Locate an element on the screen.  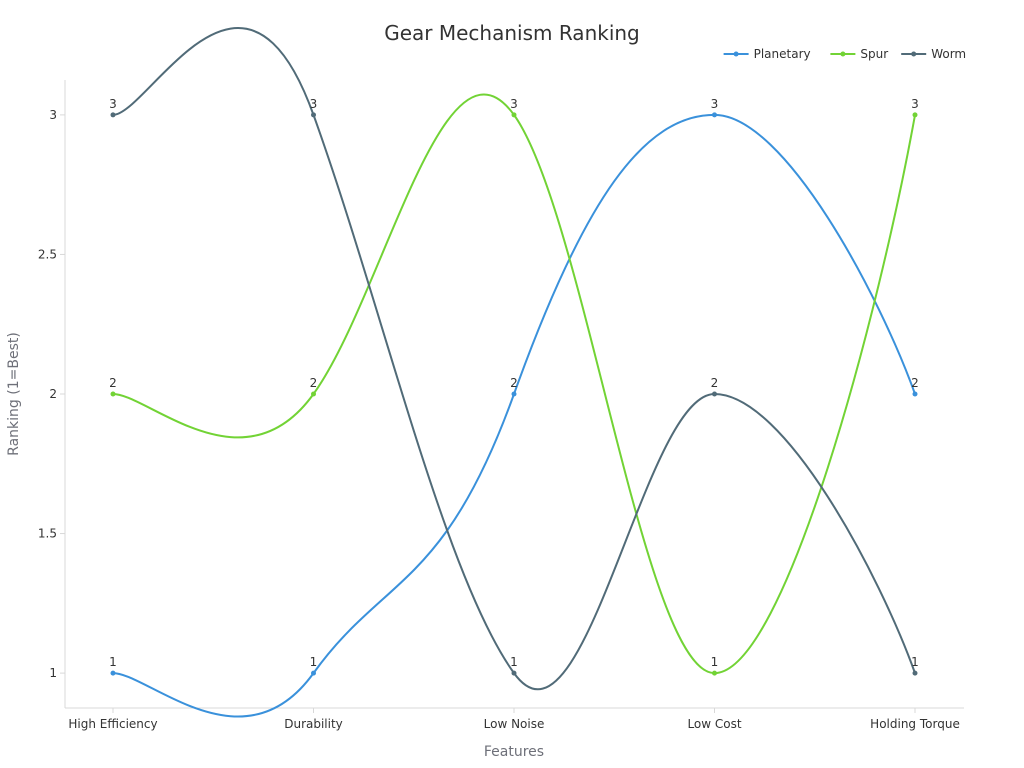
legend-item-worm: Worm is located at coordinates (933, 54).